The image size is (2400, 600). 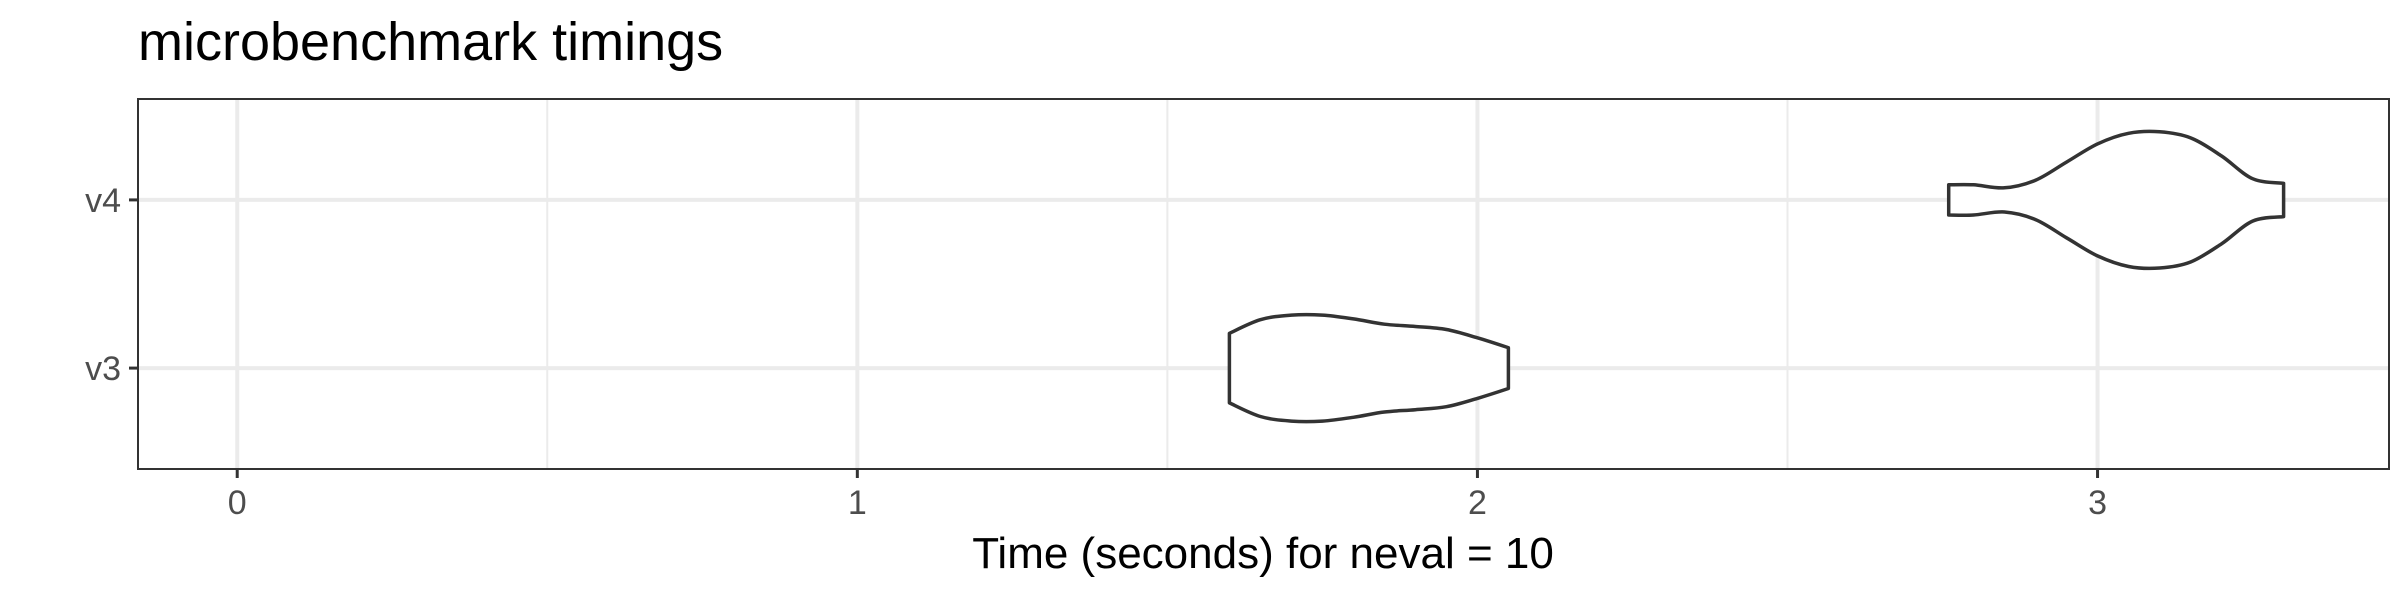 I want to click on y-tick-label-v4: v4, so click(x=103, y=201).